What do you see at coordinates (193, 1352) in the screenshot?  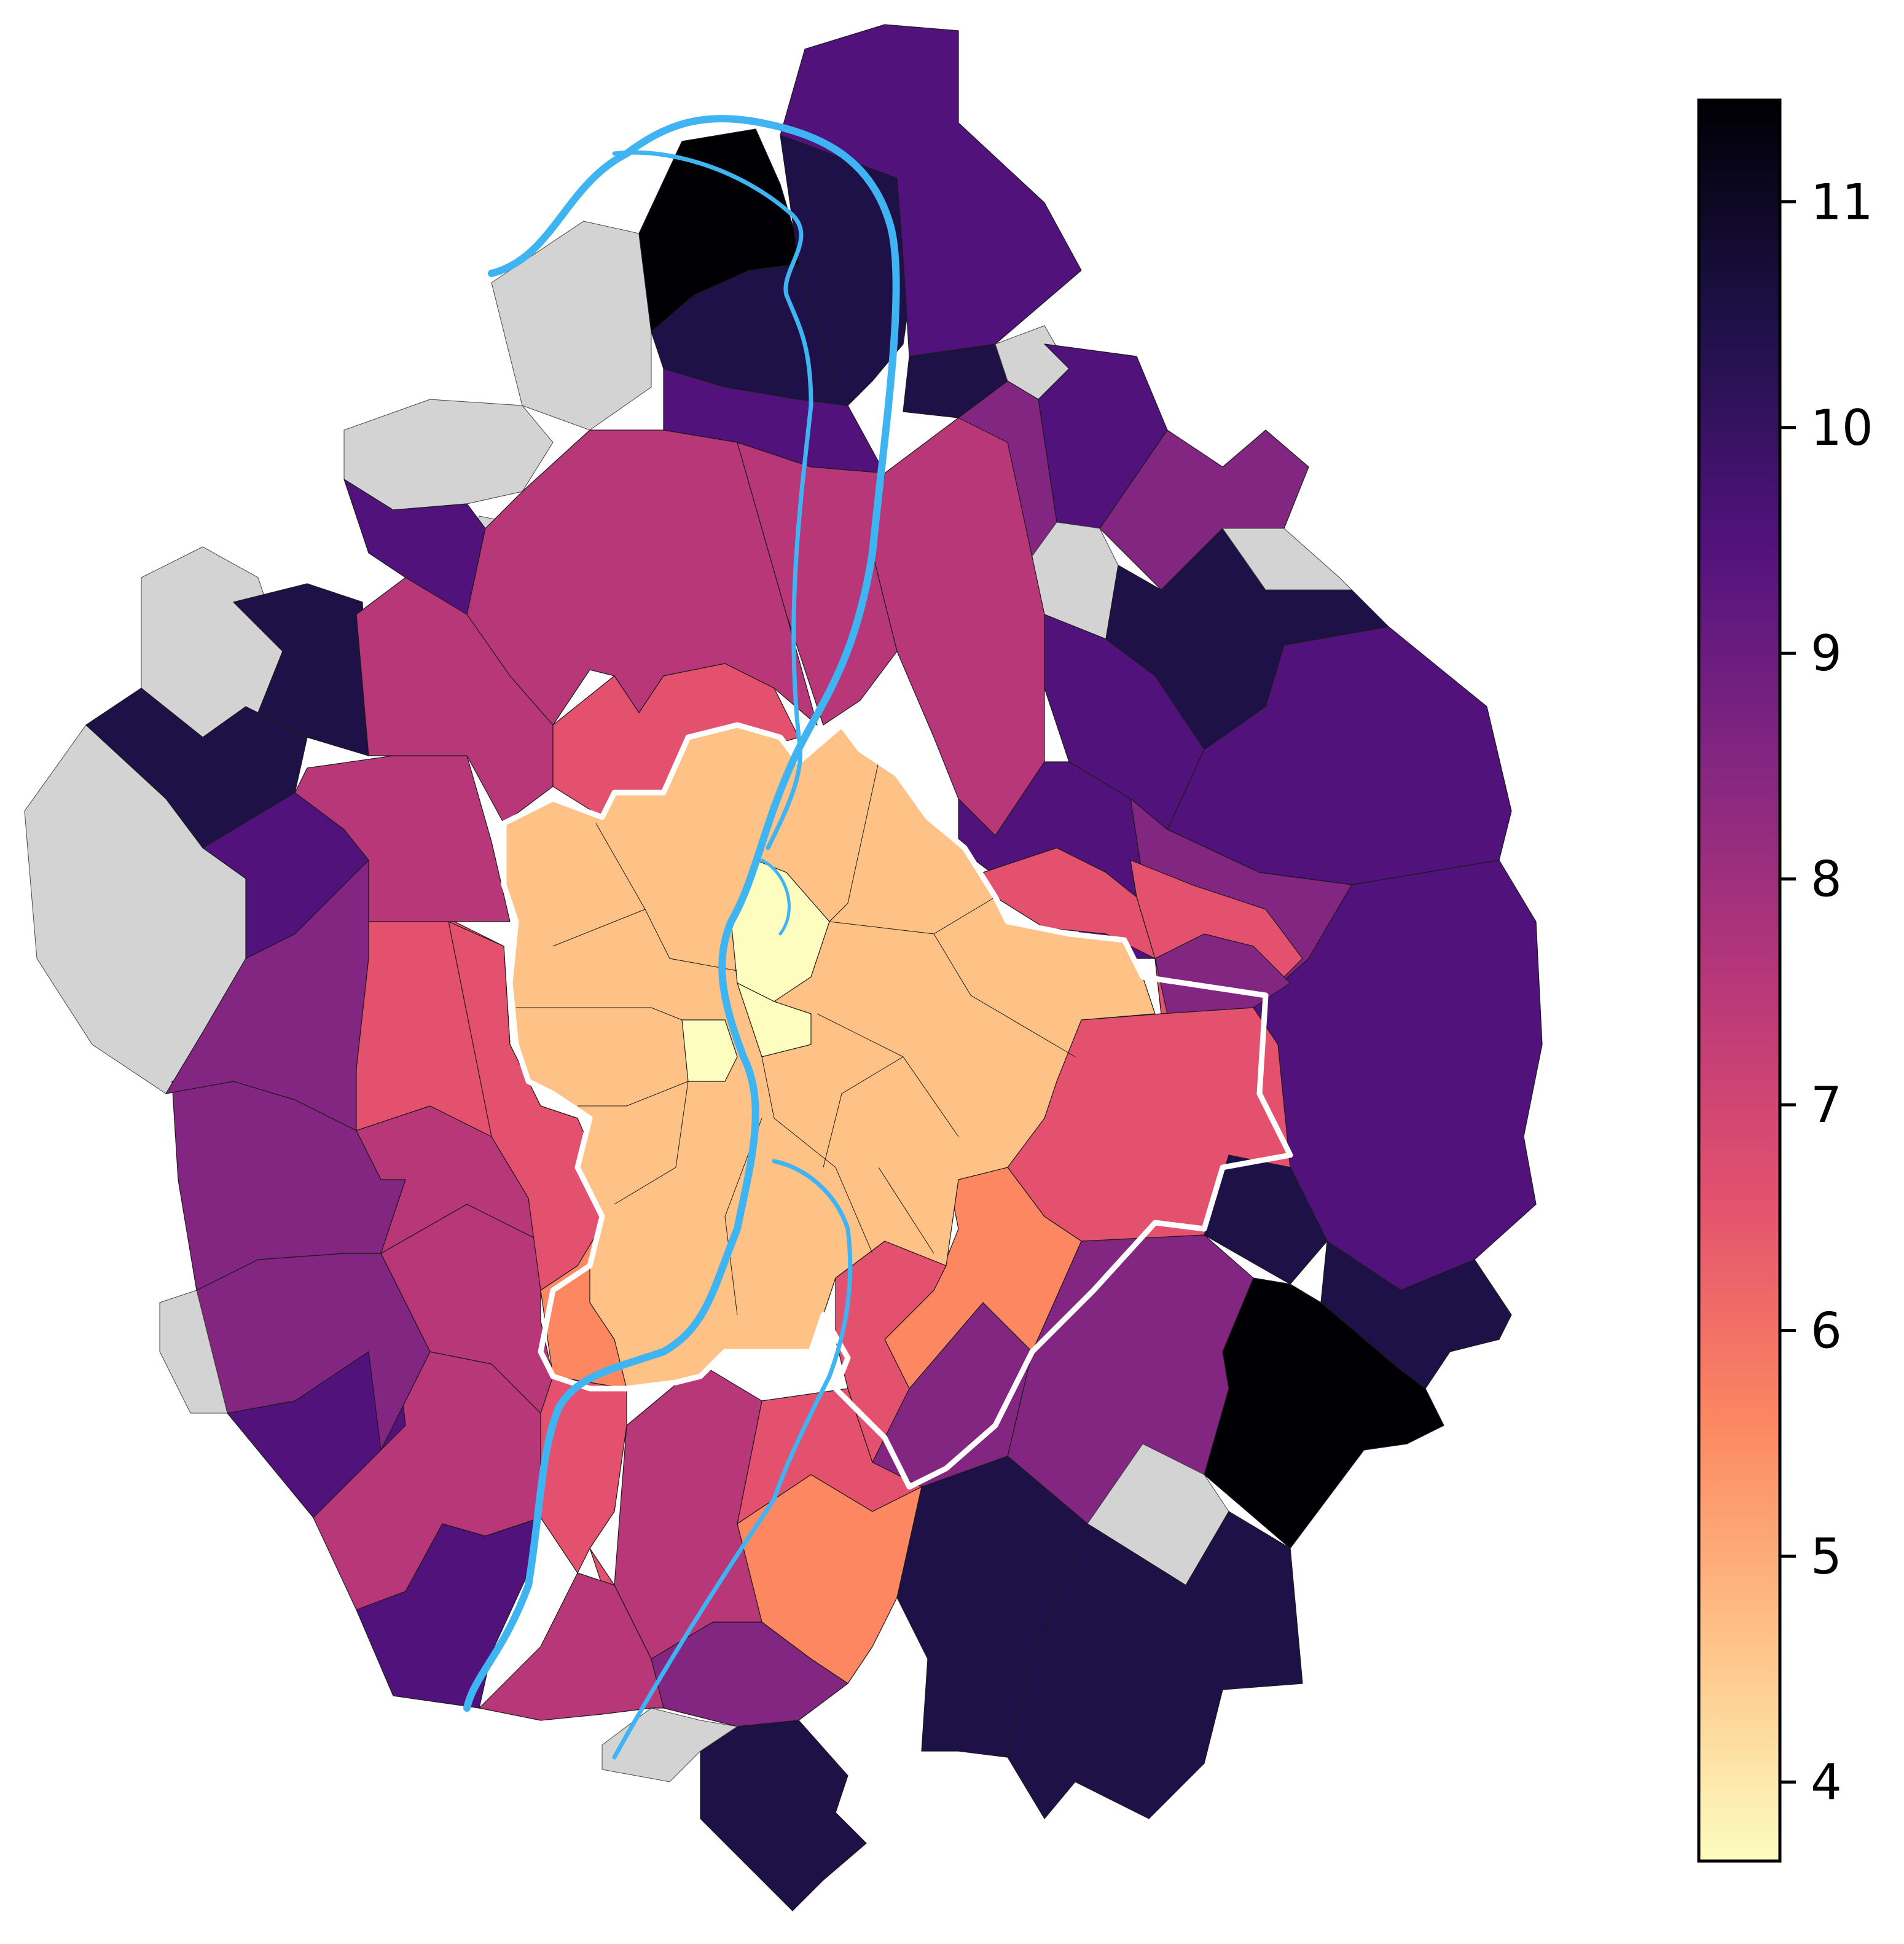 I see `zone-nodata-southwest` at bounding box center [193, 1352].